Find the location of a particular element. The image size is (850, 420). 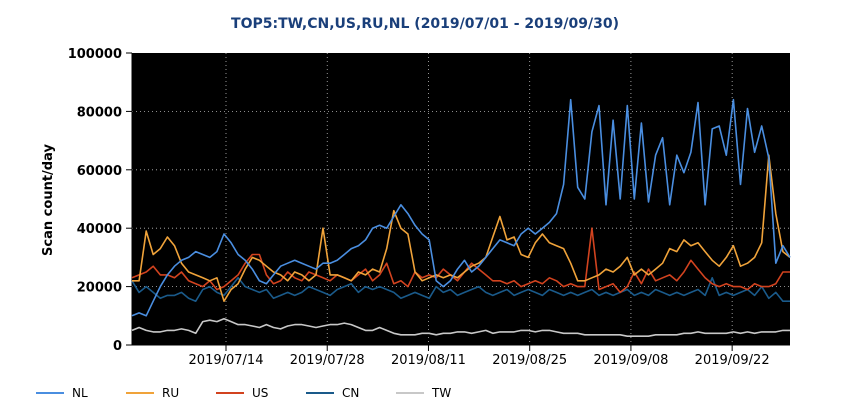

legend-label-tw: TW is located at coordinates (441, 393).